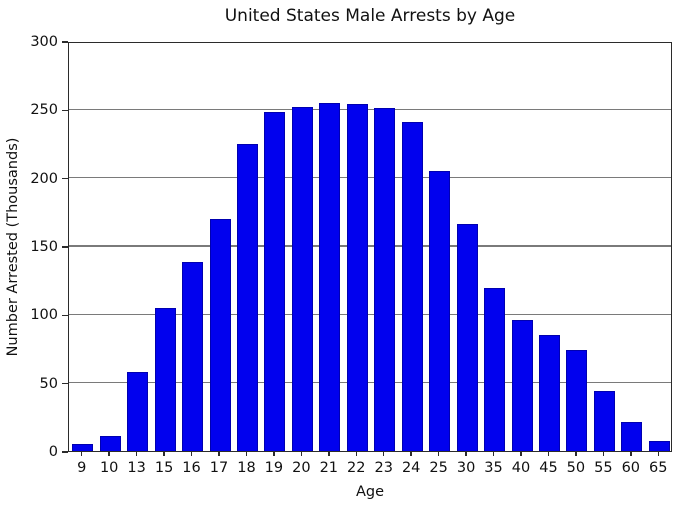 This screenshot has width=683, height=512. I want to click on x-tick-label: 40, so click(521, 468).